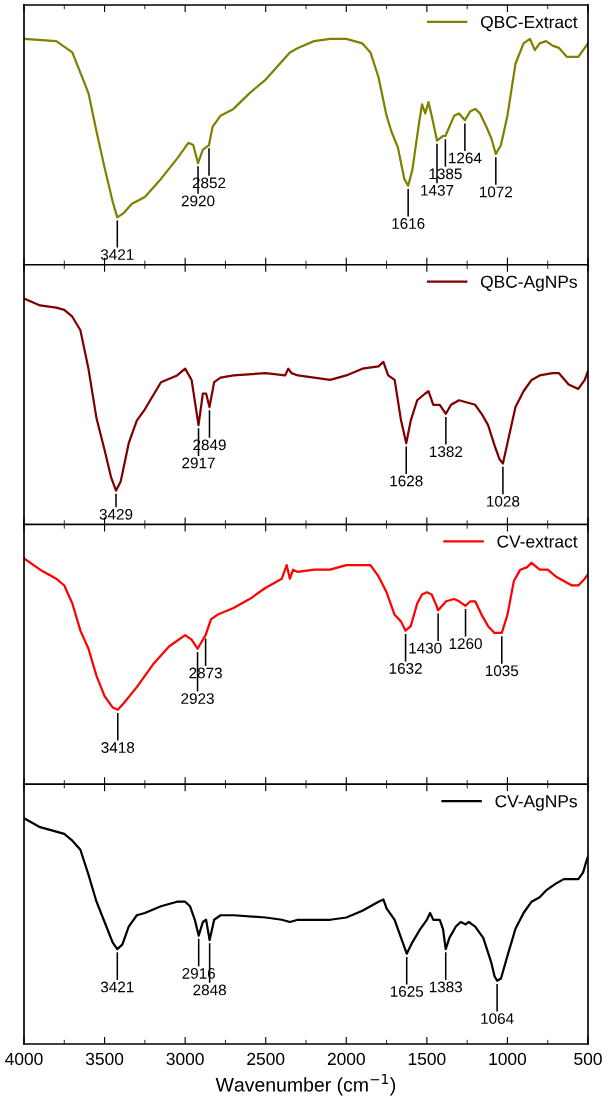 The width and height of the screenshot is (613, 1110). What do you see at coordinates (465, 644) in the screenshot?
I see `annotation: 1260` at bounding box center [465, 644].